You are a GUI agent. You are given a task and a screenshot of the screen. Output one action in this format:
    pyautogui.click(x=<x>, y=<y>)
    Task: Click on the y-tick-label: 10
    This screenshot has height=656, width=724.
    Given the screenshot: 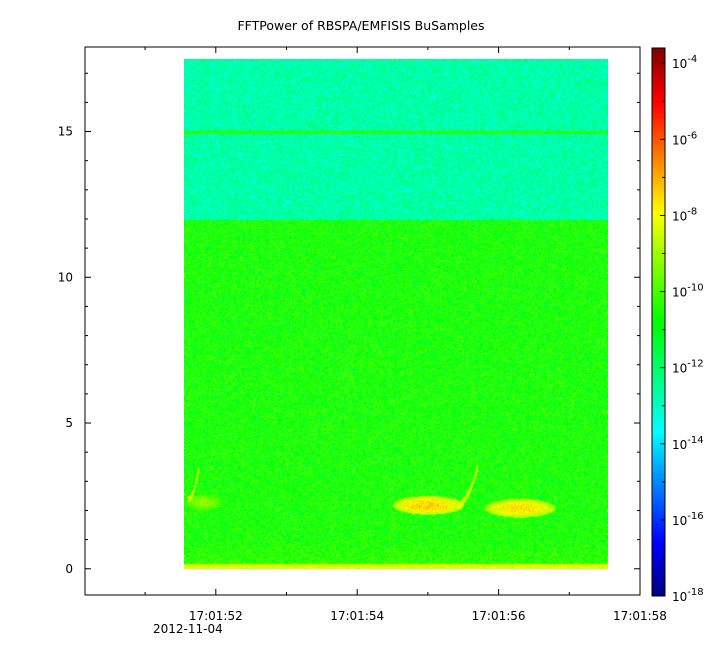 What is the action you would take?
    pyautogui.click(x=65, y=277)
    